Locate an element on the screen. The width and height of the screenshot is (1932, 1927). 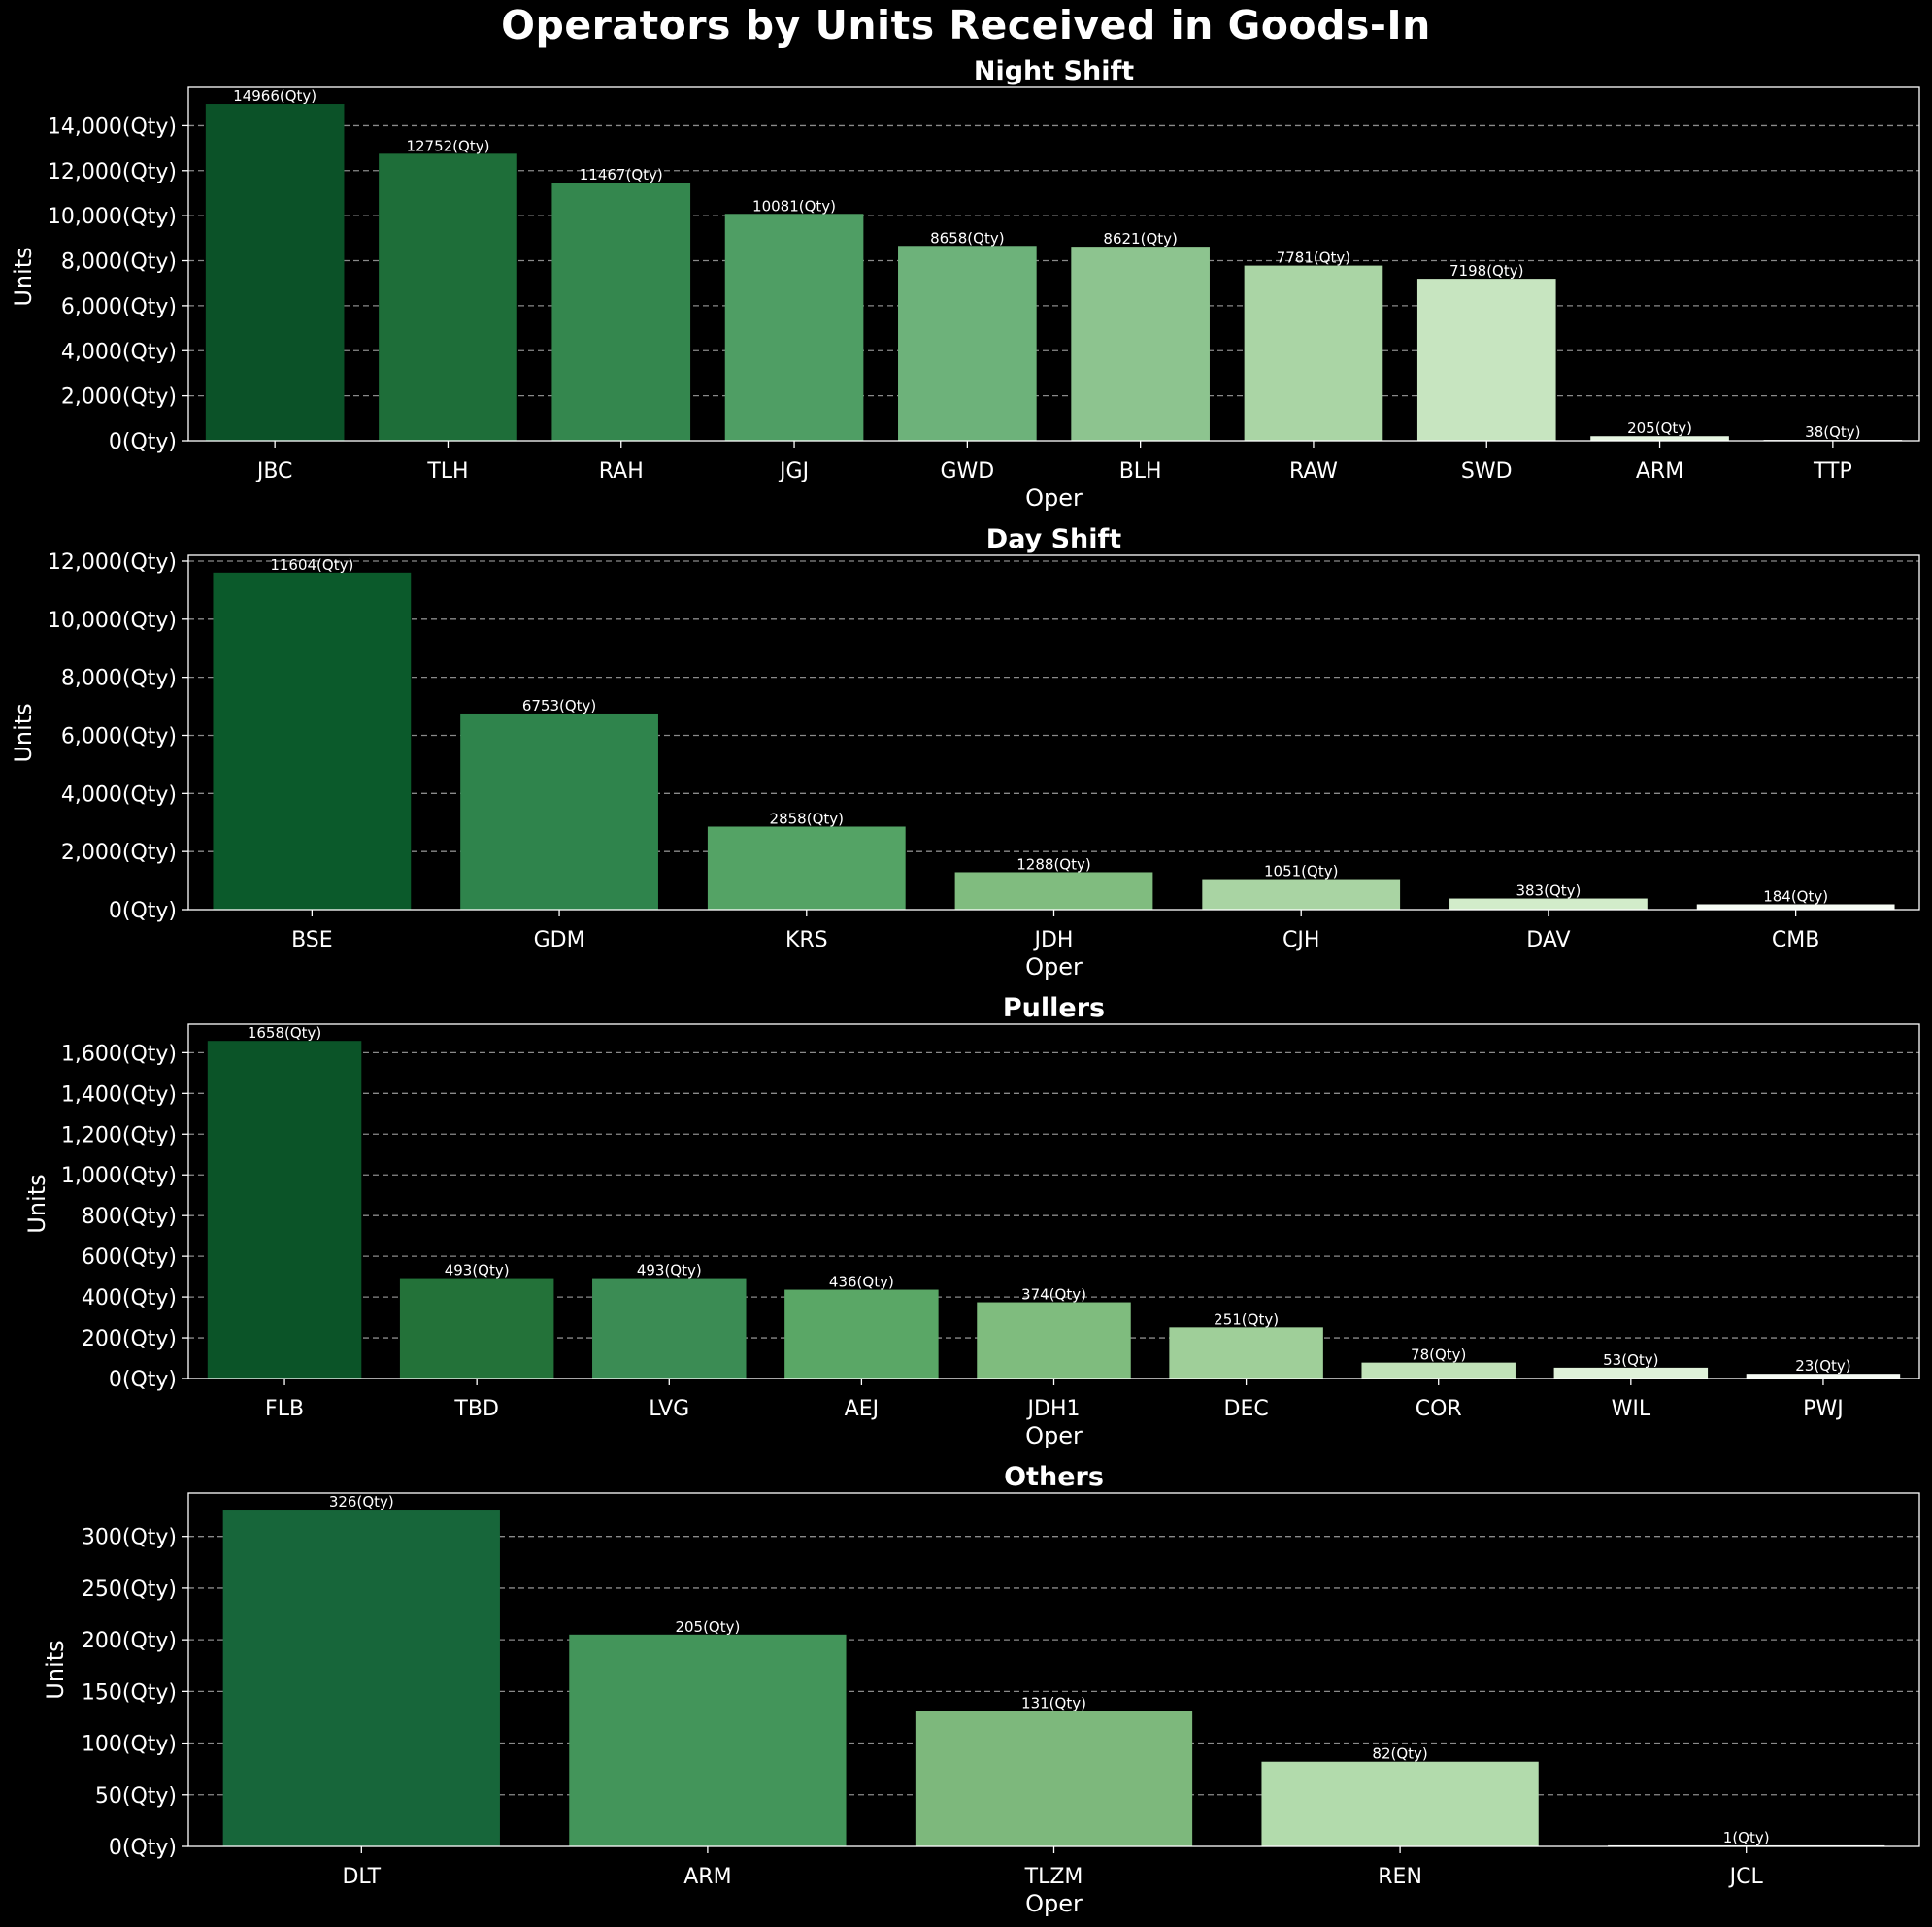
data-label: 1051(Qty) is located at coordinates (1301, 872).